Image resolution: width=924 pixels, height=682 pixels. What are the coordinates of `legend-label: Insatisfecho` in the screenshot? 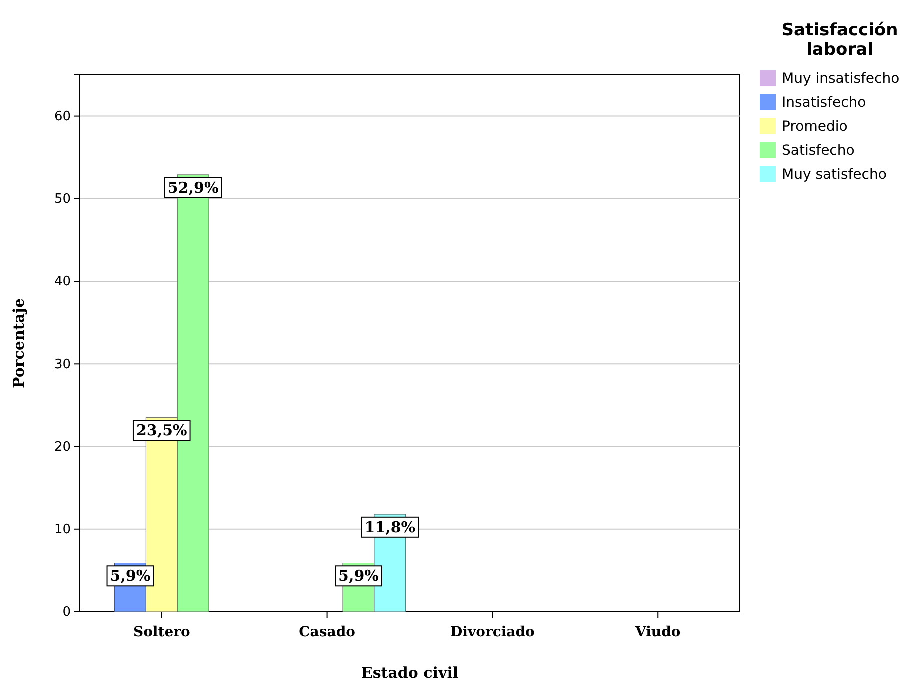 It's located at (824, 103).